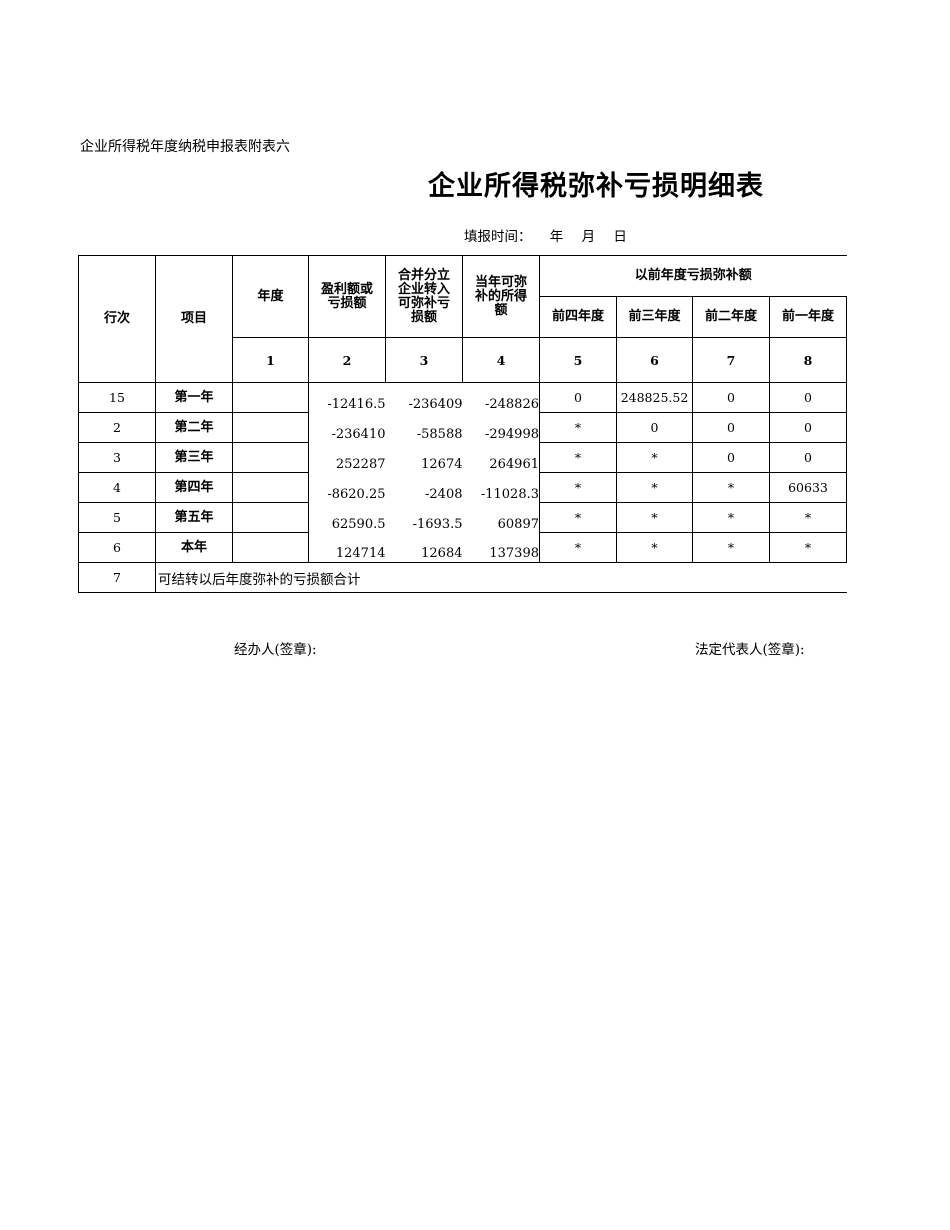 The width and height of the screenshot is (950, 1230). Describe the element at coordinates (347, 296) in the screenshot. I see `header-profit-loss: 盈利额或亏损额` at that location.